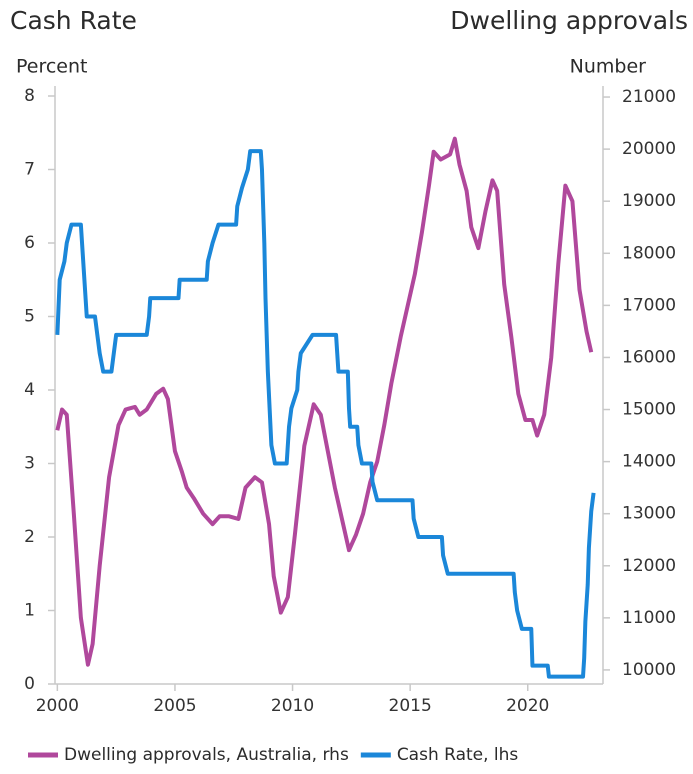 The width and height of the screenshot is (693, 774). Describe the element at coordinates (649, 97) in the screenshot. I see `y2-tick-label: 21000` at that location.